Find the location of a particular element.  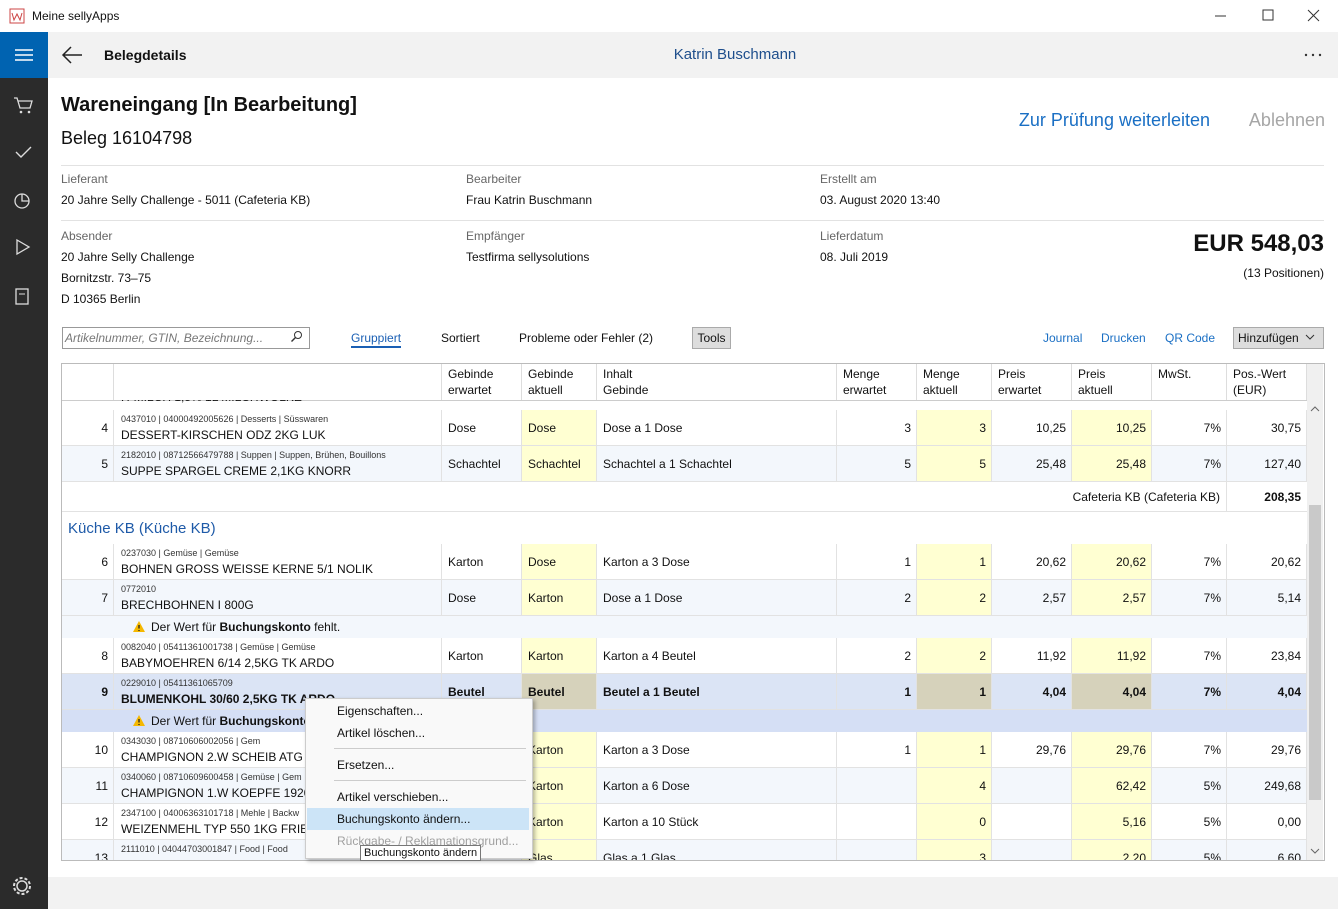

cell-value: 3 is located at coordinates (982, 850).